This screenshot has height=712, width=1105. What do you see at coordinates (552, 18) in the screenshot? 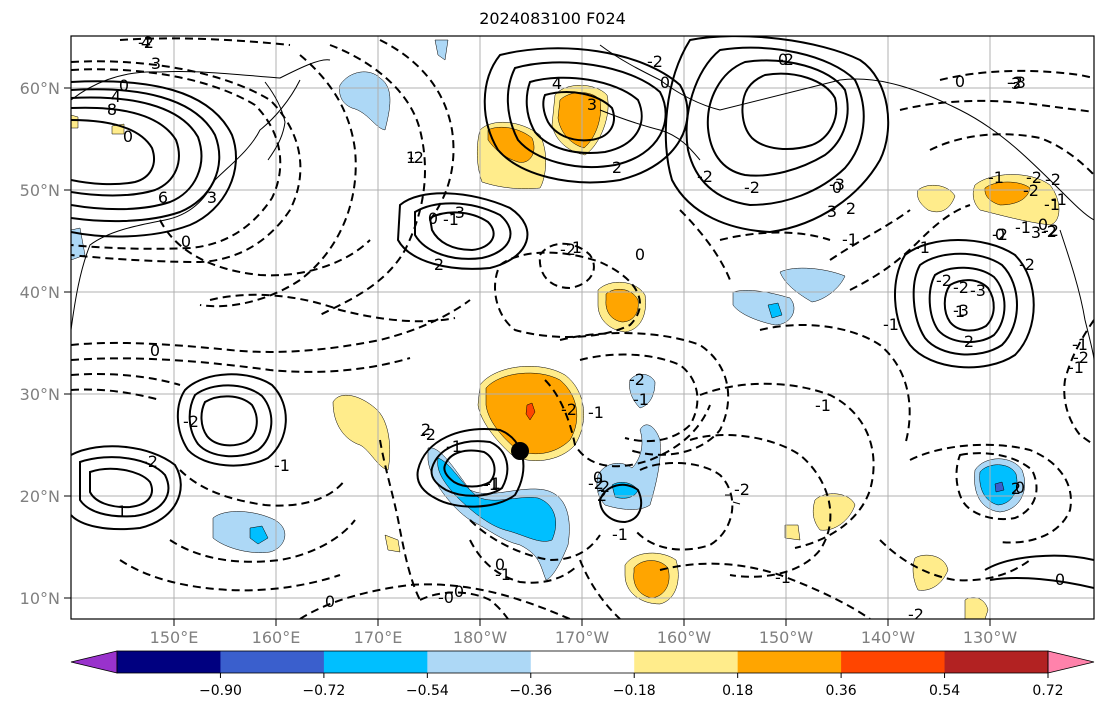
I see `map-title: 2024083100 F024` at bounding box center [552, 18].